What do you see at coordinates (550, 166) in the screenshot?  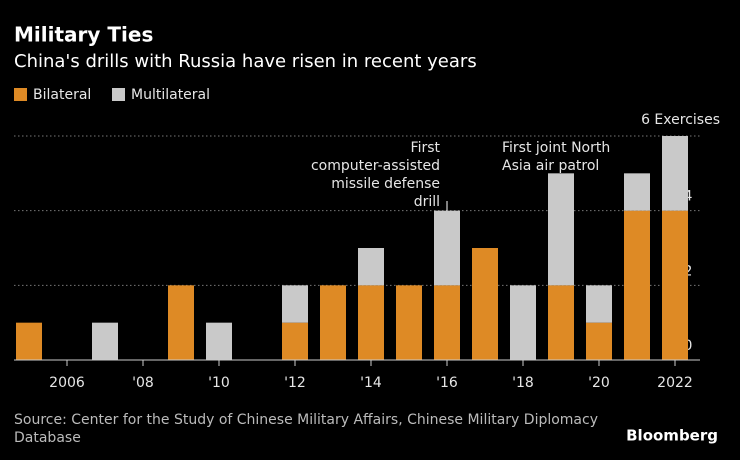 I see `annotation: Asia air patrol` at bounding box center [550, 166].